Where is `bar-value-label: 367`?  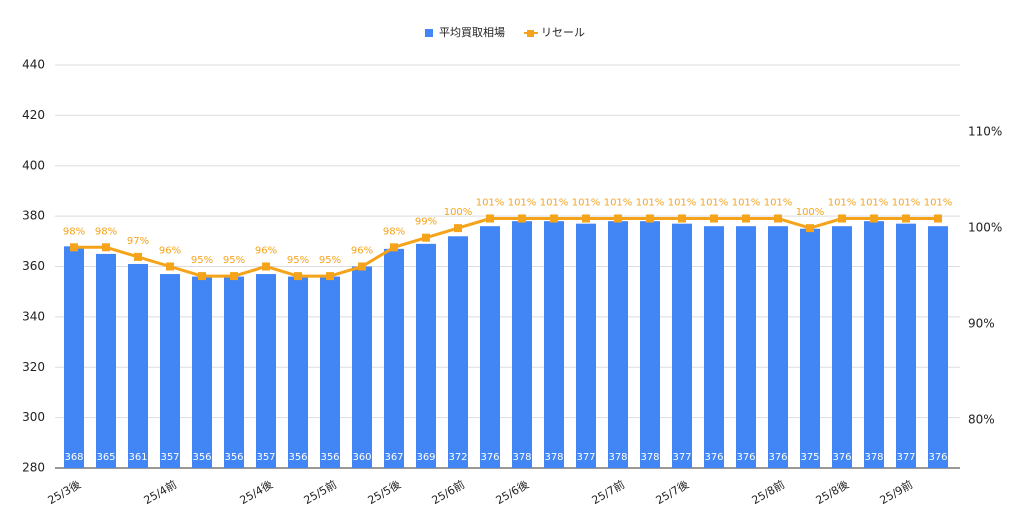
bar-value-label: 367 is located at coordinates (393, 457).